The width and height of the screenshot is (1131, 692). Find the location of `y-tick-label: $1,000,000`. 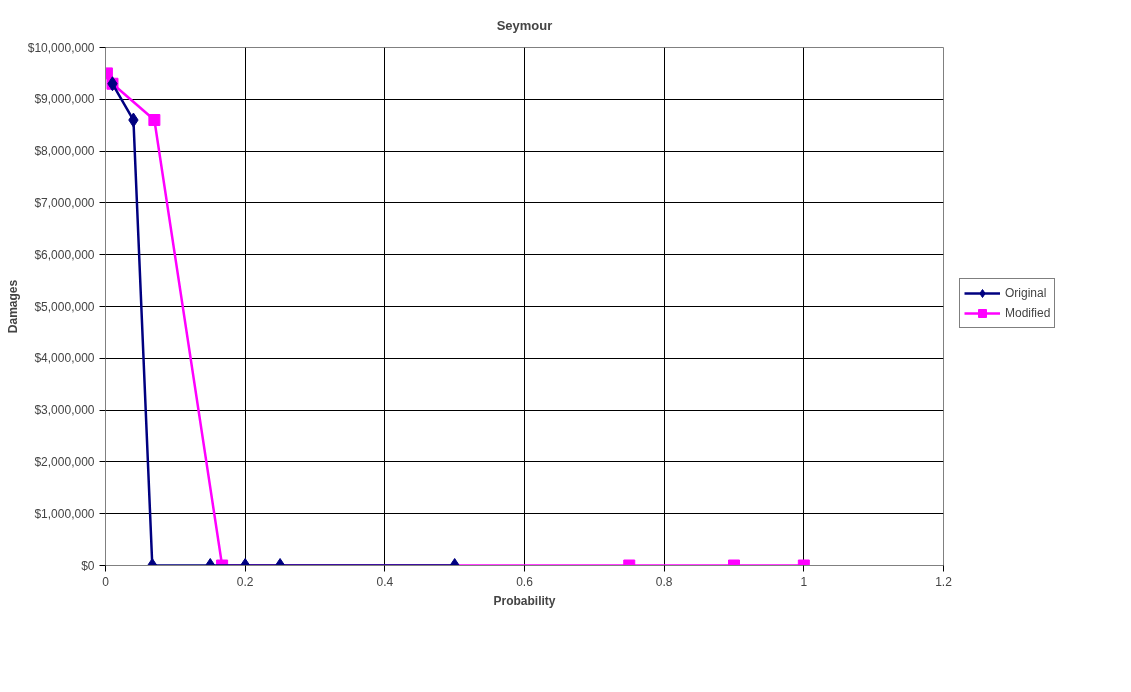

y-tick-label: $1,000,000 is located at coordinates (64, 513).